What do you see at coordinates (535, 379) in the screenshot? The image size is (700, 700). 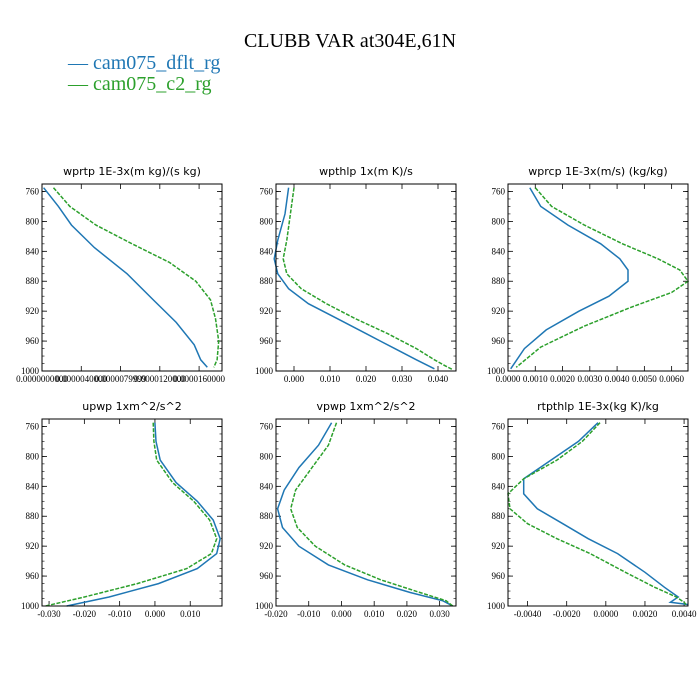 I see `x-tick-label: 0.0010` at bounding box center [535, 379].